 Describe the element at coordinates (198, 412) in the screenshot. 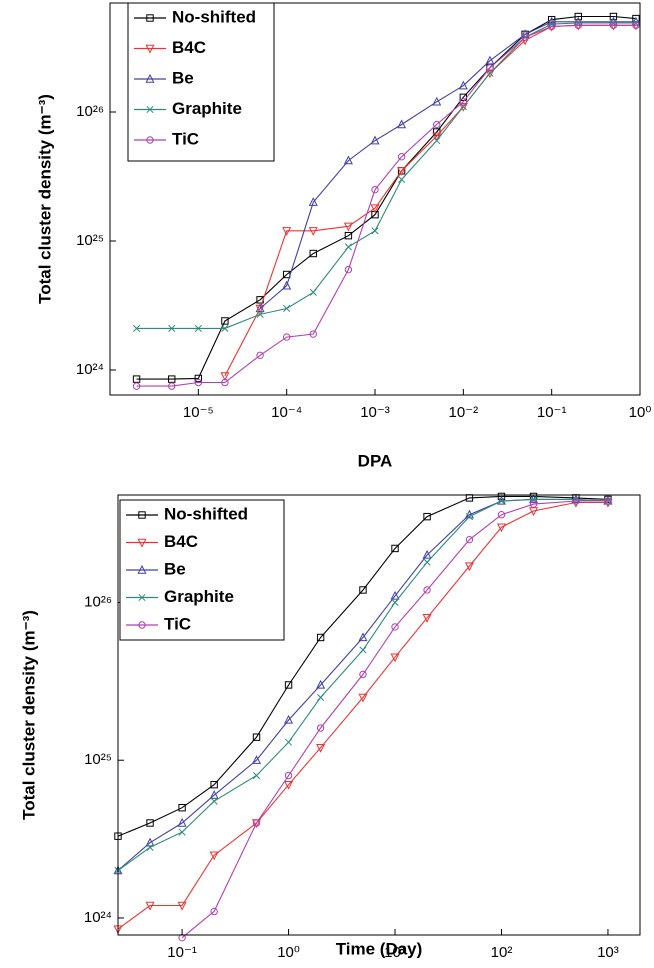

I see `x-tick-label: 10⁻⁵` at that location.